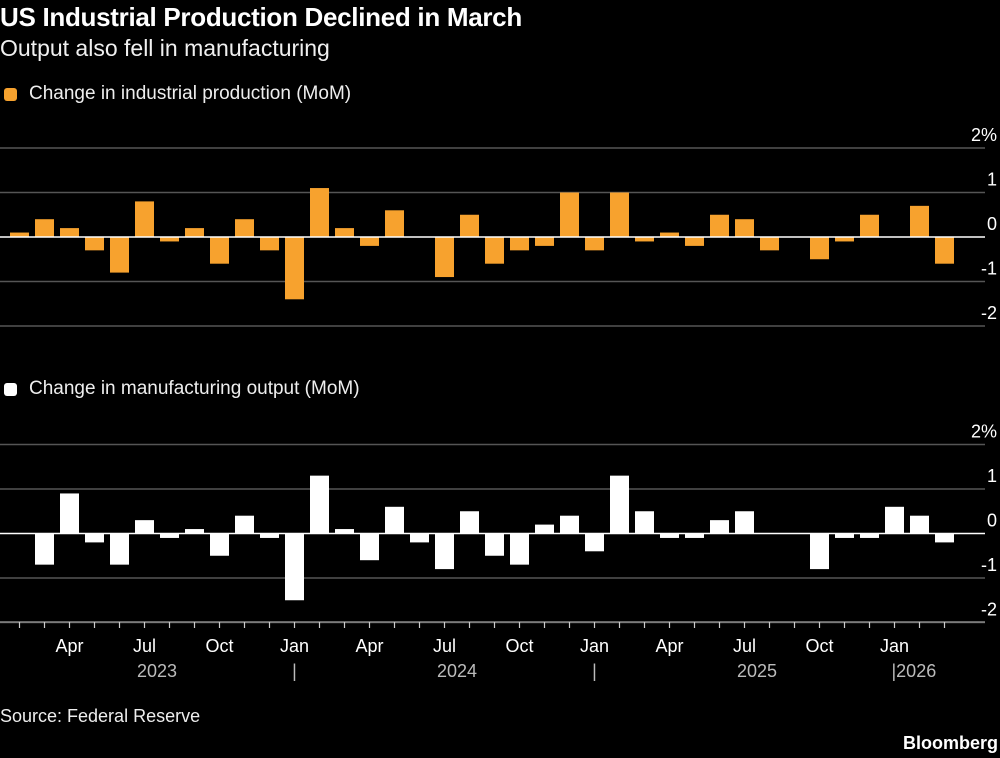  What do you see at coordinates (992, 521) in the screenshot?
I see `y-tick-label-manufacturing: 0` at bounding box center [992, 521].